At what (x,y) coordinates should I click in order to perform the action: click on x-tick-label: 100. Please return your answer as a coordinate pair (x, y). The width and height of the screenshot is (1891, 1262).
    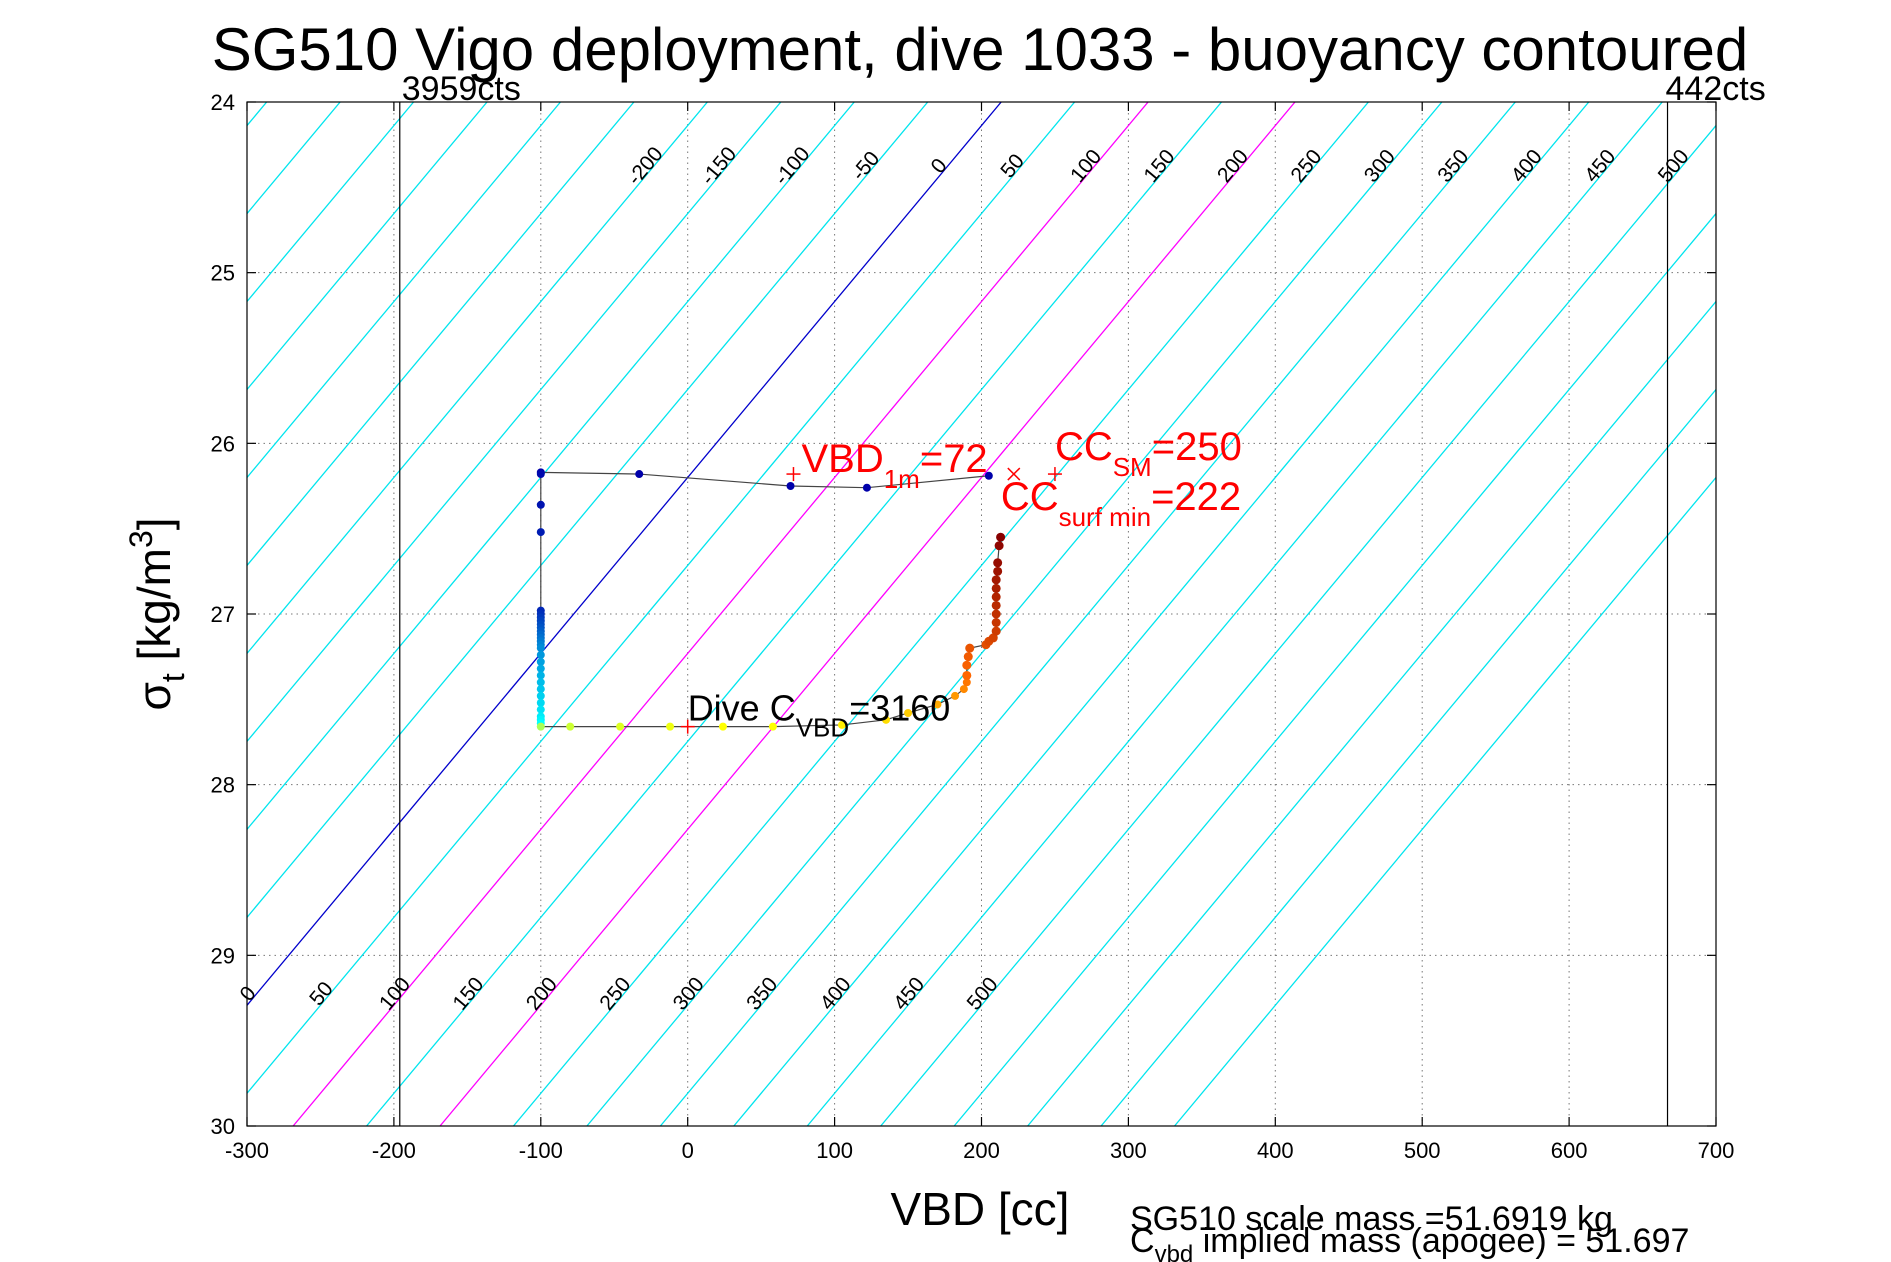
    Looking at the image, I should click on (834, 1150).